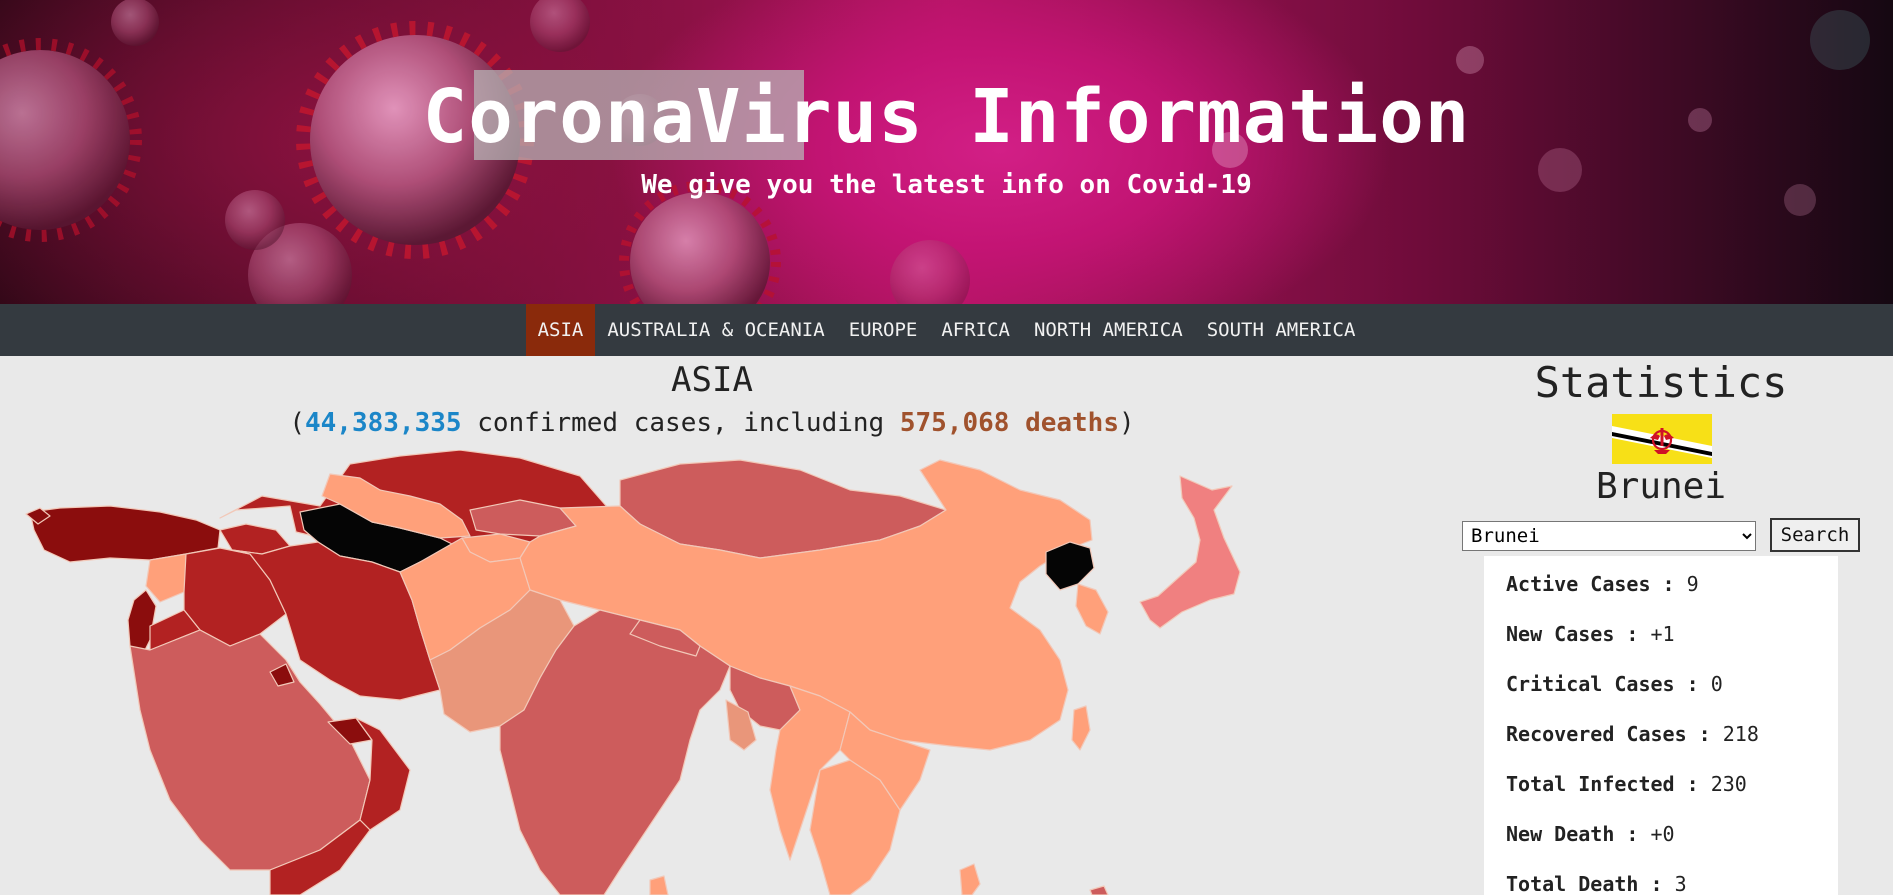  Describe the element at coordinates (282, 675) in the screenshot. I see `country-kuwait` at that location.